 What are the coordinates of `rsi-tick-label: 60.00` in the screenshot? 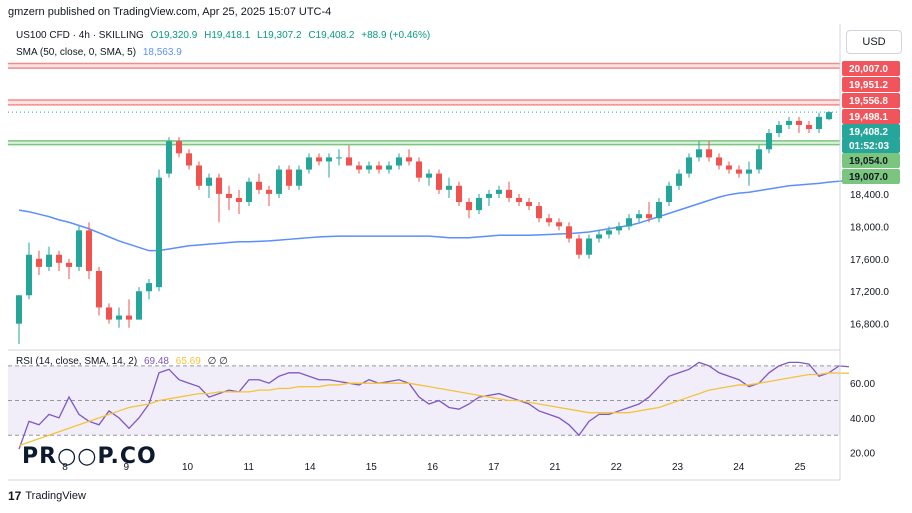 It's located at (862, 384).